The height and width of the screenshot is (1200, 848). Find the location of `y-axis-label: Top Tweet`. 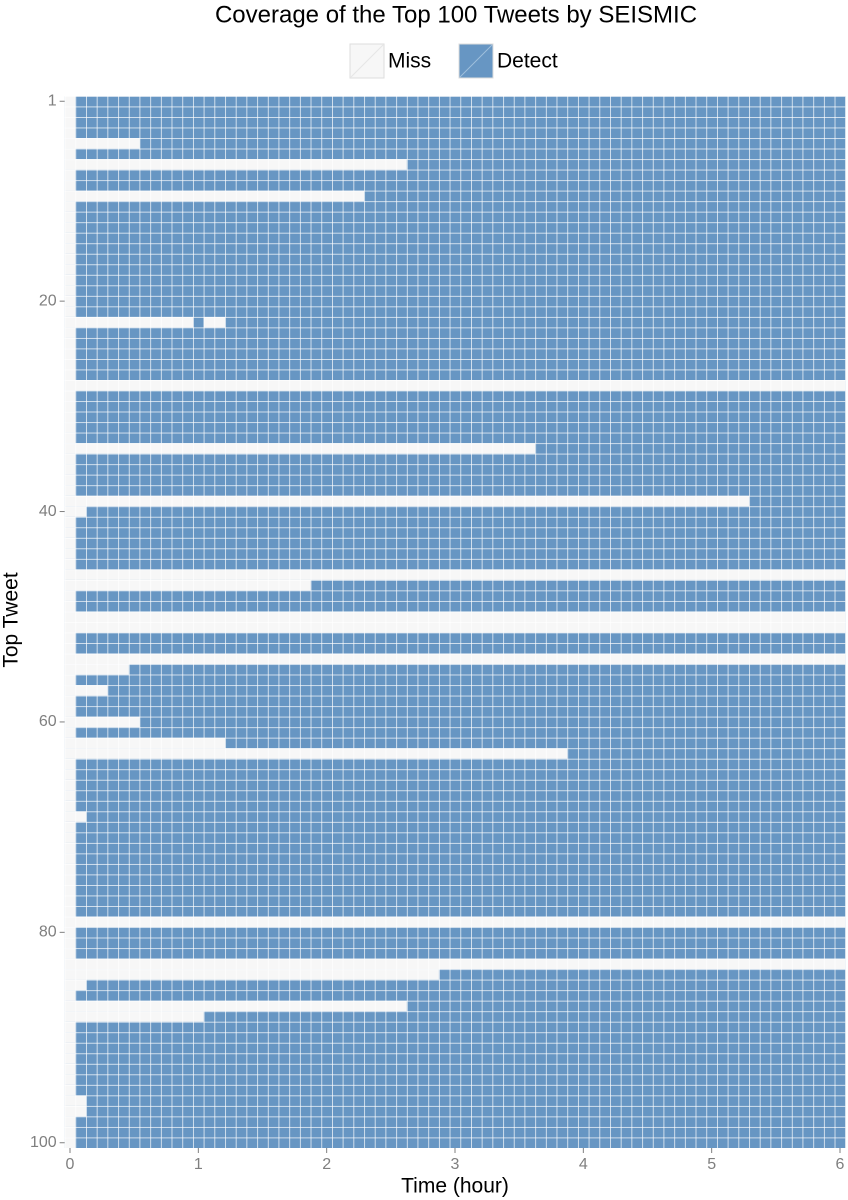

y-axis-label: Top Tweet is located at coordinates (11, 620).